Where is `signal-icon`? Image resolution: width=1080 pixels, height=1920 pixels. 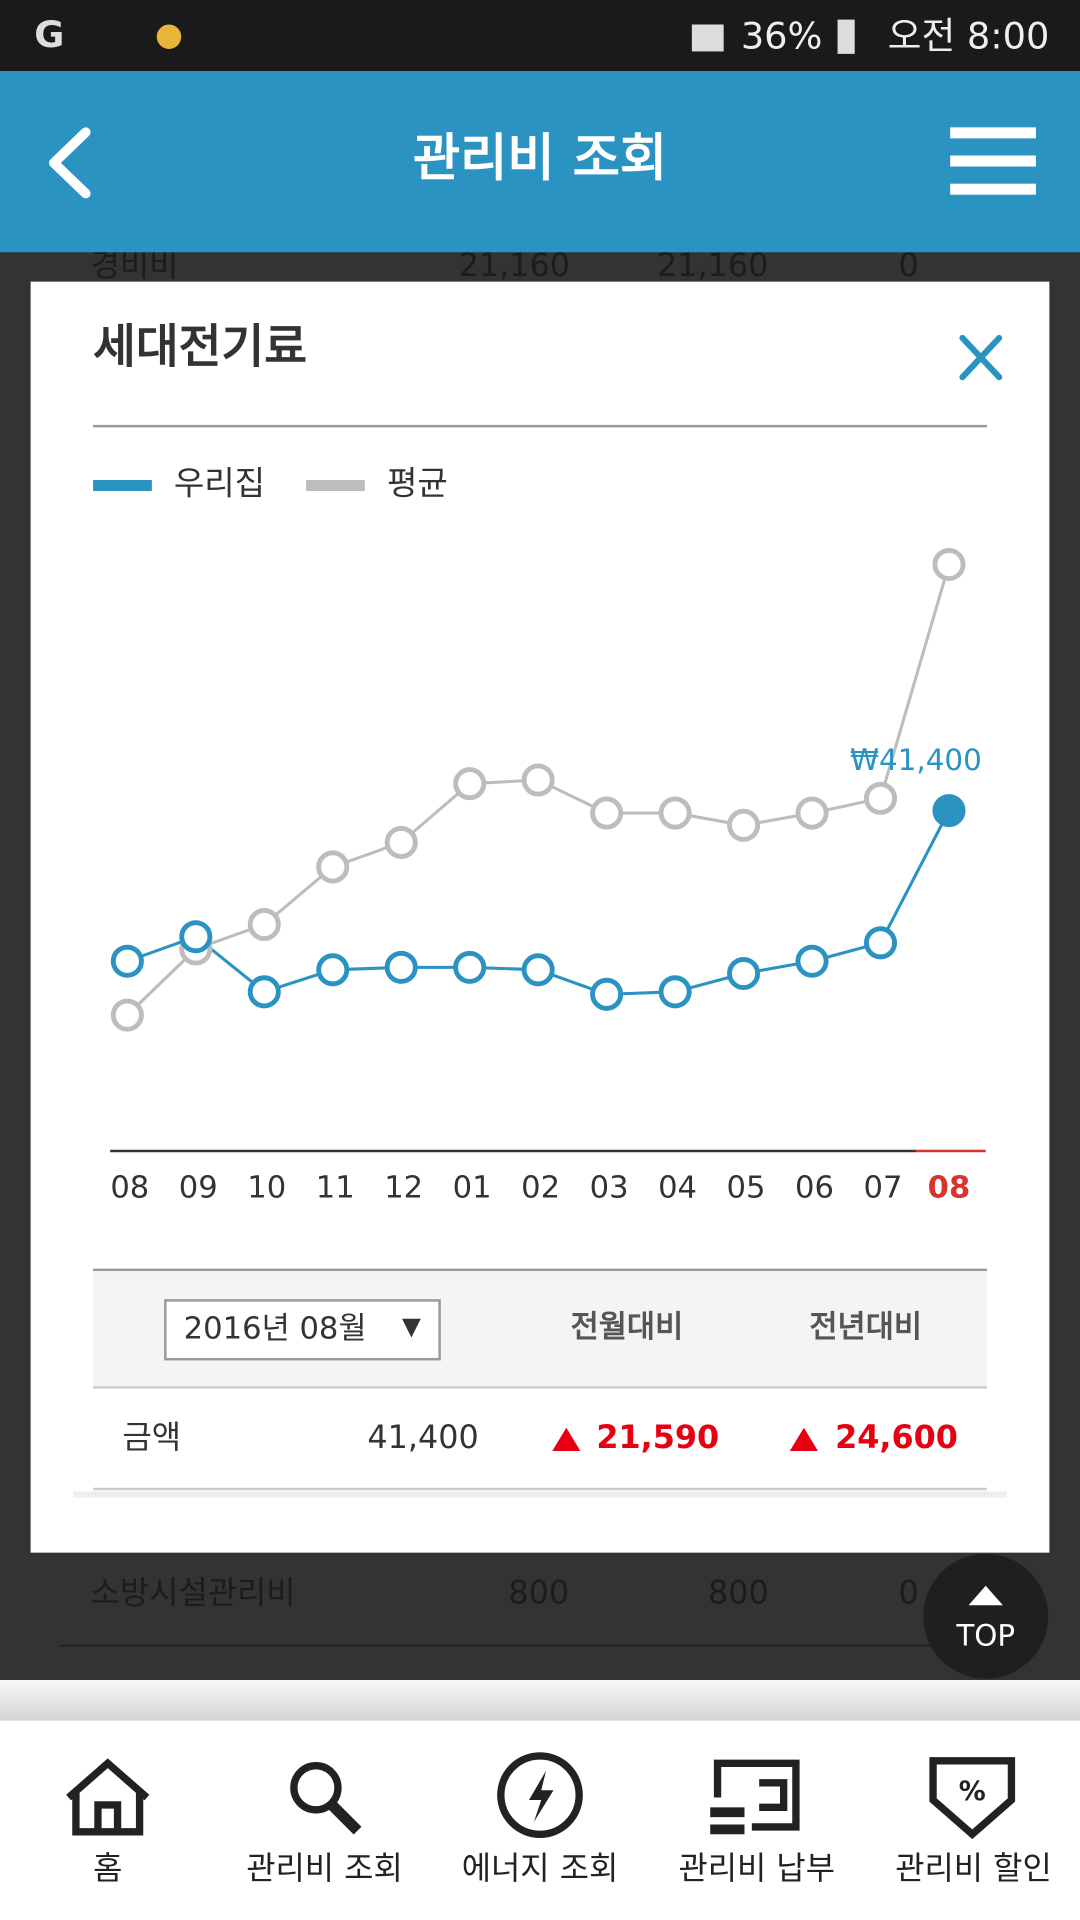 signal-icon is located at coordinates (707, 38).